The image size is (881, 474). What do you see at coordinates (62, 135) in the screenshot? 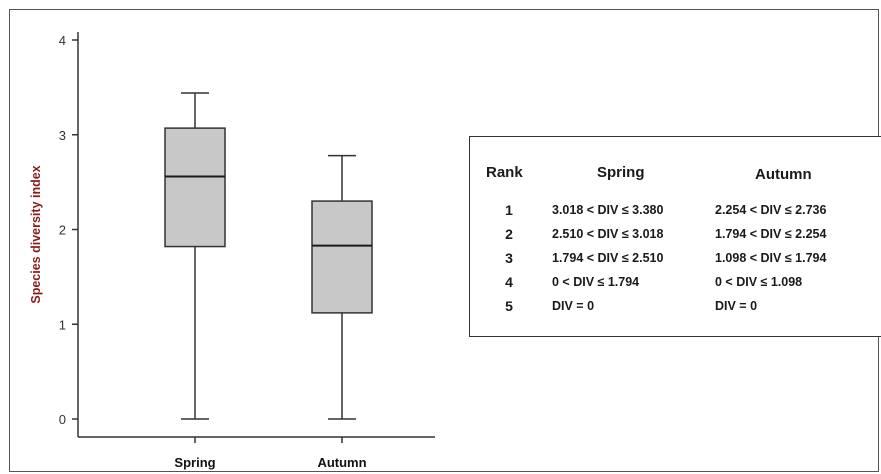
I see `y-tick-label: 3` at bounding box center [62, 135].